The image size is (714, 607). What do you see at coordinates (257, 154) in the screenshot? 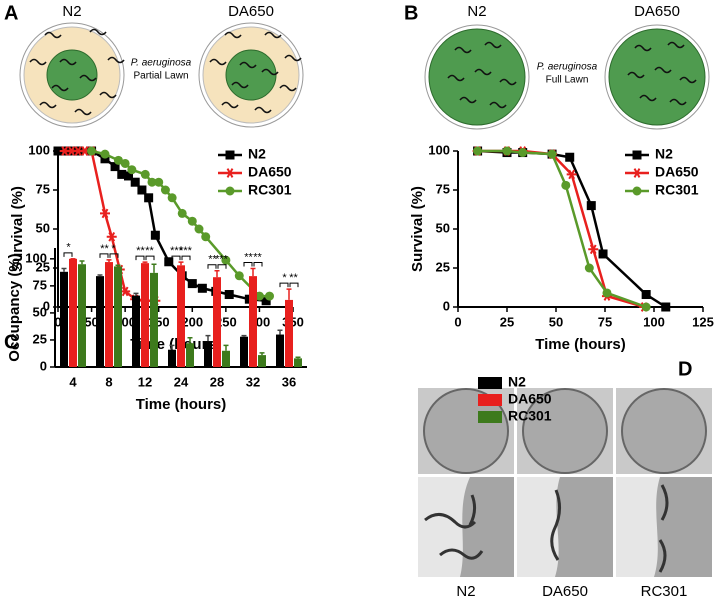
I see `legend-label: N2` at bounding box center [257, 154].